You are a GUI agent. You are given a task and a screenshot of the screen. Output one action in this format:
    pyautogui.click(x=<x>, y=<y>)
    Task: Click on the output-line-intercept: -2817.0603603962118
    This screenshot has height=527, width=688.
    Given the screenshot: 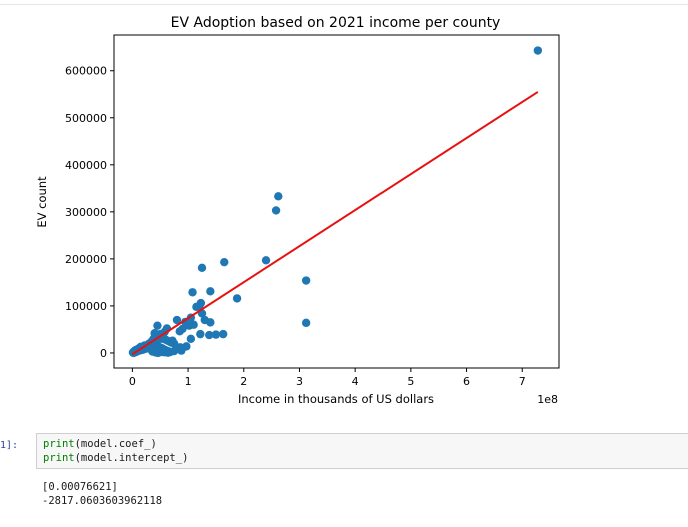 What is the action you would take?
    pyautogui.click(x=102, y=501)
    